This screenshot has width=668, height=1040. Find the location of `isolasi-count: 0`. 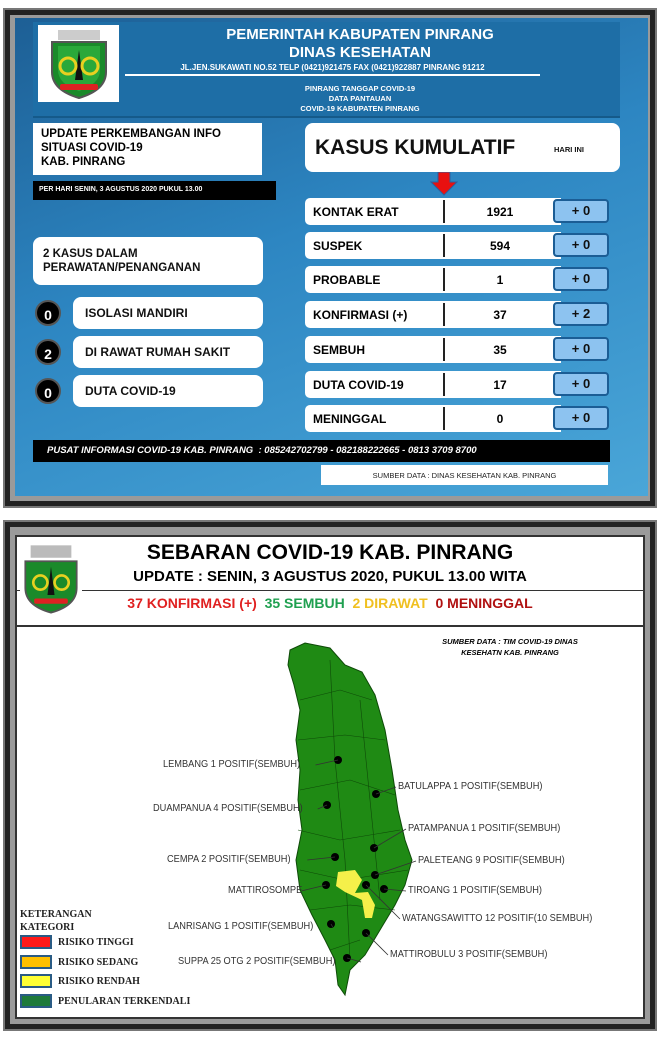

isolasi-count: 0 is located at coordinates (48, 313).